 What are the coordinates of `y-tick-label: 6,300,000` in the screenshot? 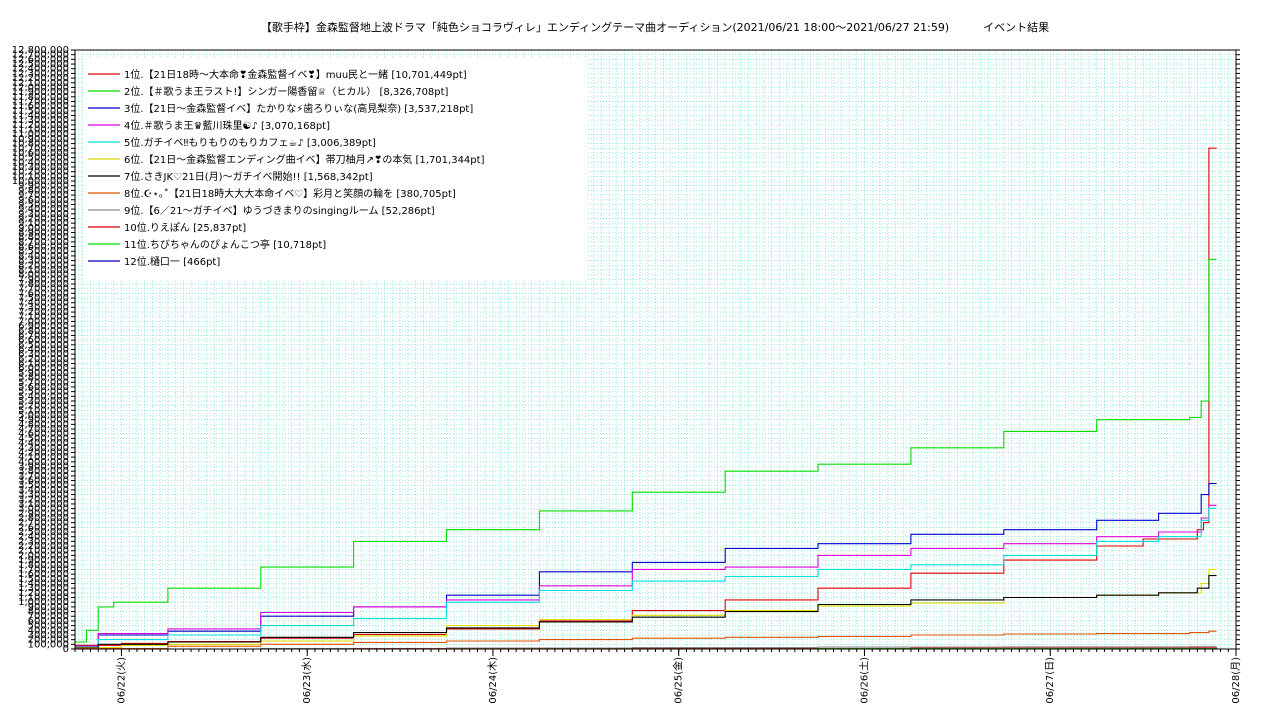 It's located at (43, 354).